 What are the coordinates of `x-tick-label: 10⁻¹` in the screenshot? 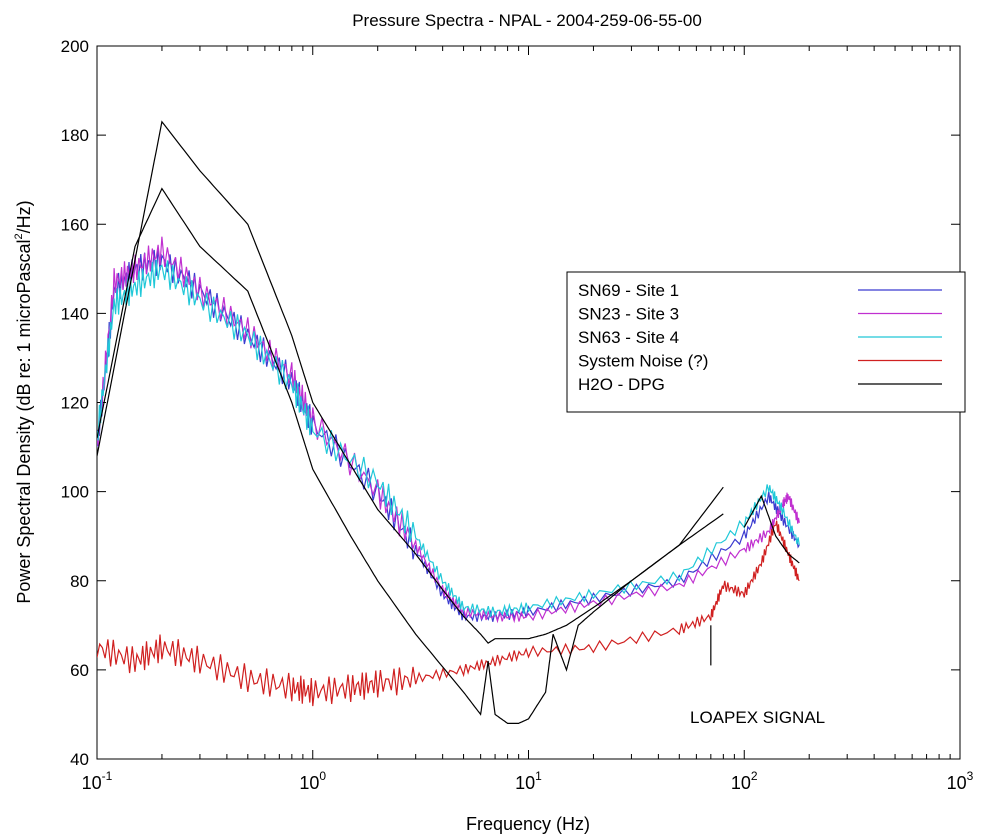 It's located at (97, 781).